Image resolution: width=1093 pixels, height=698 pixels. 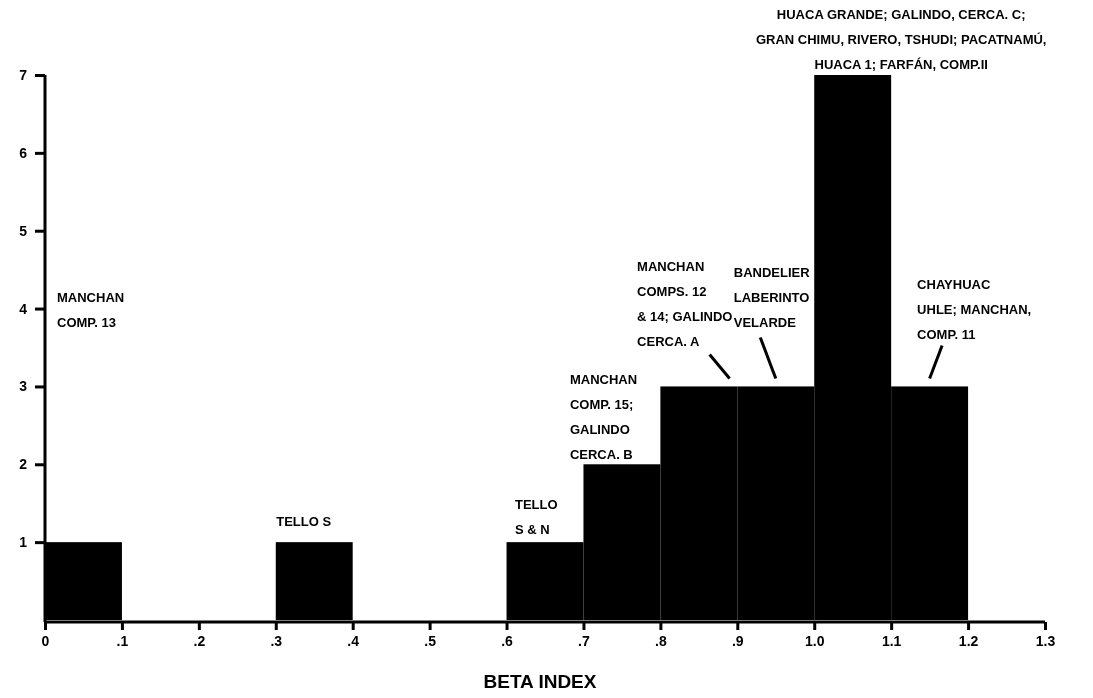 What do you see at coordinates (1045, 640) in the screenshot?
I see `x-tick-label: 1.3` at bounding box center [1045, 640].